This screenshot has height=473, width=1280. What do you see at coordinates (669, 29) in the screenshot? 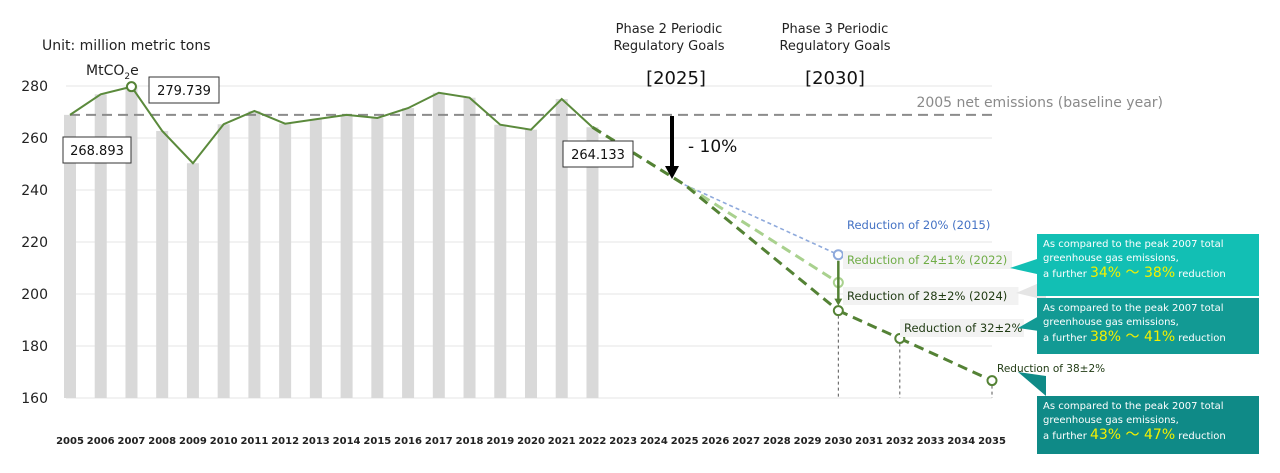
I see `phase2-title-line1: Phase 2 Periodic` at bounding box center [669, 29].